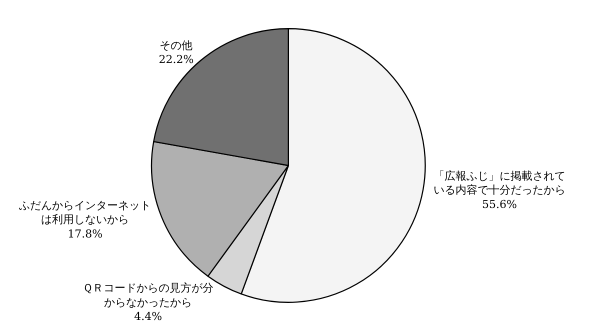  I want to click on data-label: 4.4%, so click(148, 317).